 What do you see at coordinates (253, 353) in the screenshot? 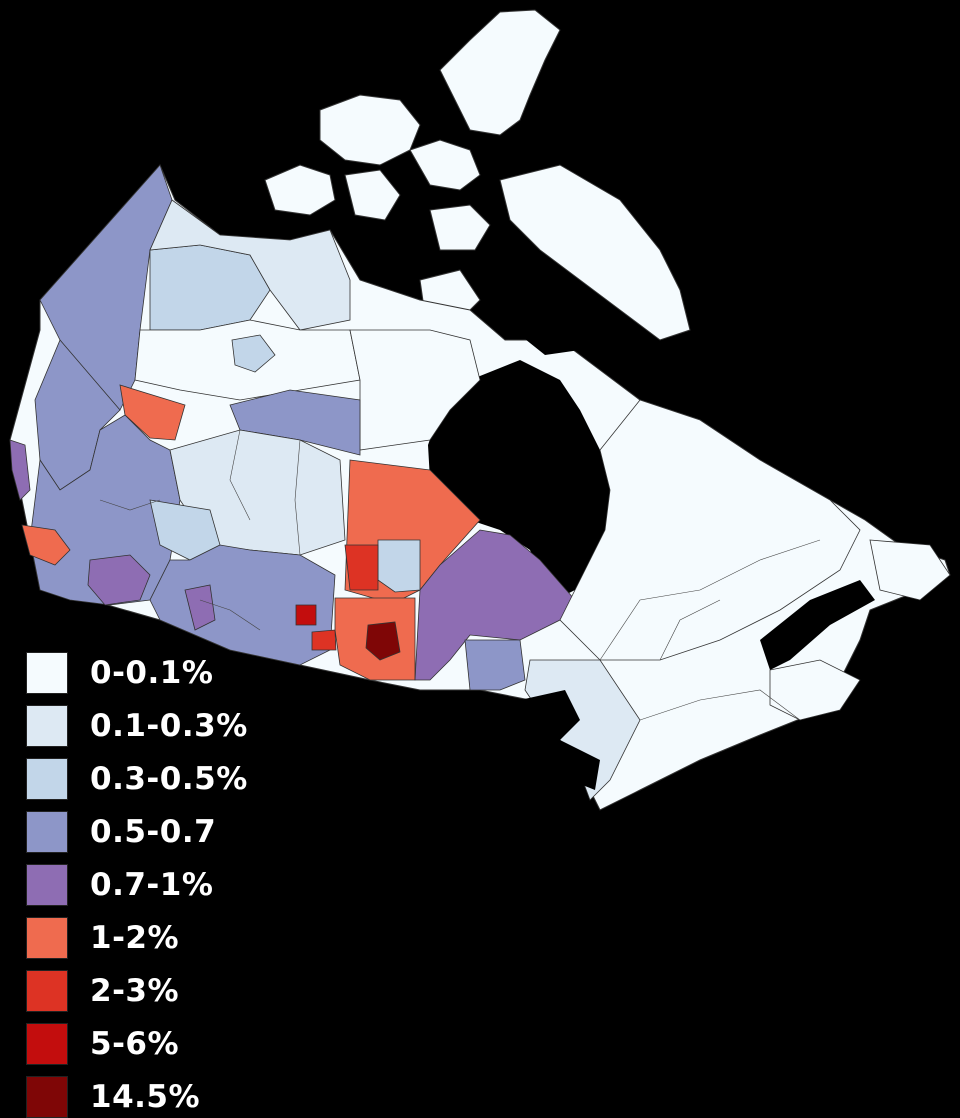
I see `region-great-slave` at bounding box center [253, 353].